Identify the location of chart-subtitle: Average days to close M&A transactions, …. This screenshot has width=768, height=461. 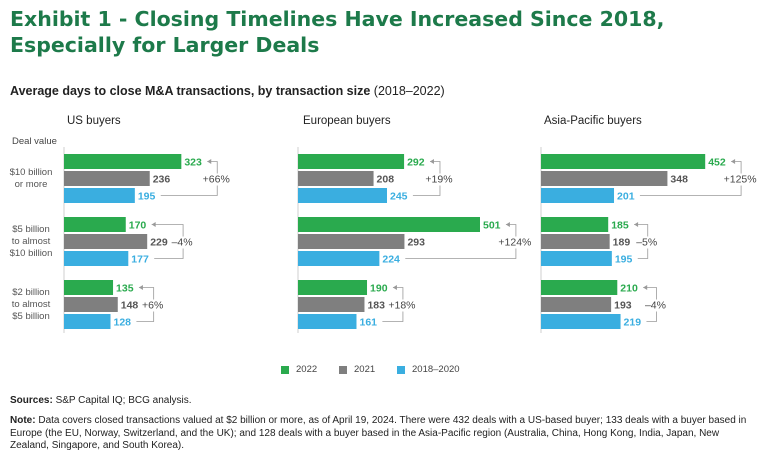
(227, 91).